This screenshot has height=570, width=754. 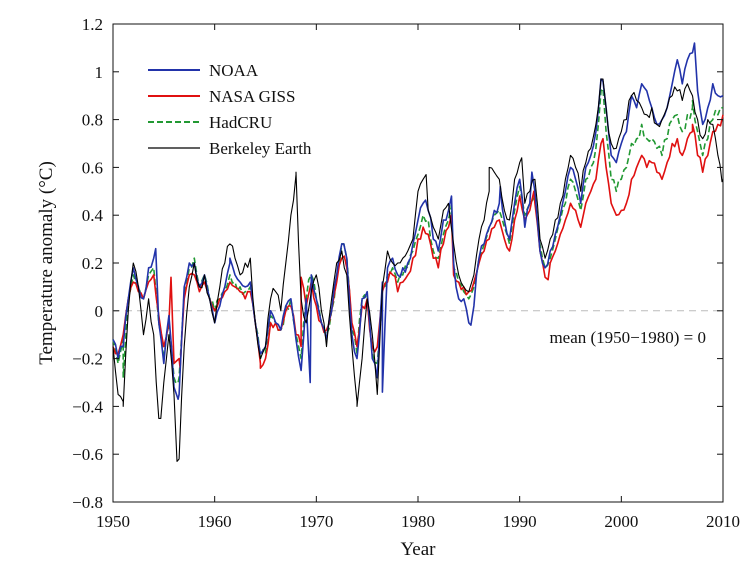 What do you see at coordinates (260, 148) in the screenshot?
I see `legend-label: Berkeley Earth` at bounding box center [260, 148].